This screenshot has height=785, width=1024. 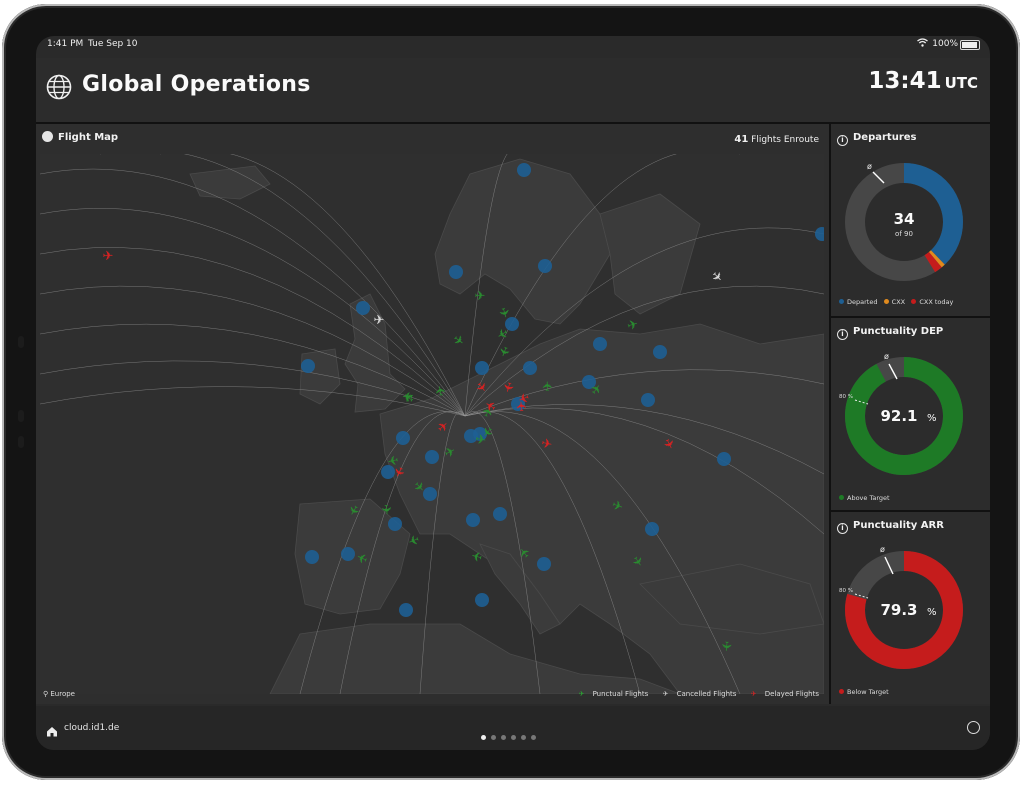 I want to click on bottom-bar: cloud.id1.de, so click(x=513, y=728).